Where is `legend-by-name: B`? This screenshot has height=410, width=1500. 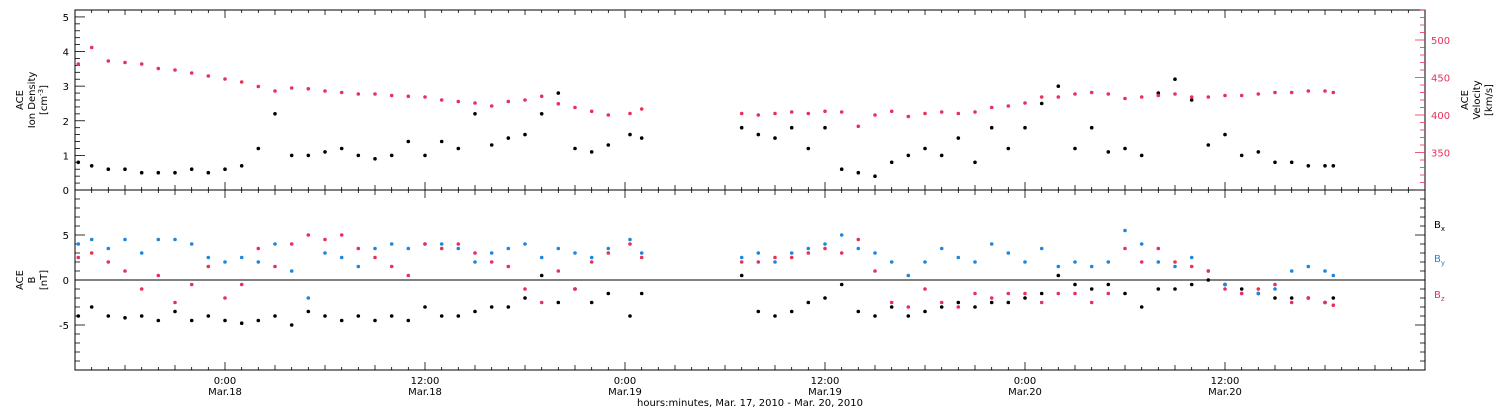
legend-by-name: B is located at coordinates (1437, 259).